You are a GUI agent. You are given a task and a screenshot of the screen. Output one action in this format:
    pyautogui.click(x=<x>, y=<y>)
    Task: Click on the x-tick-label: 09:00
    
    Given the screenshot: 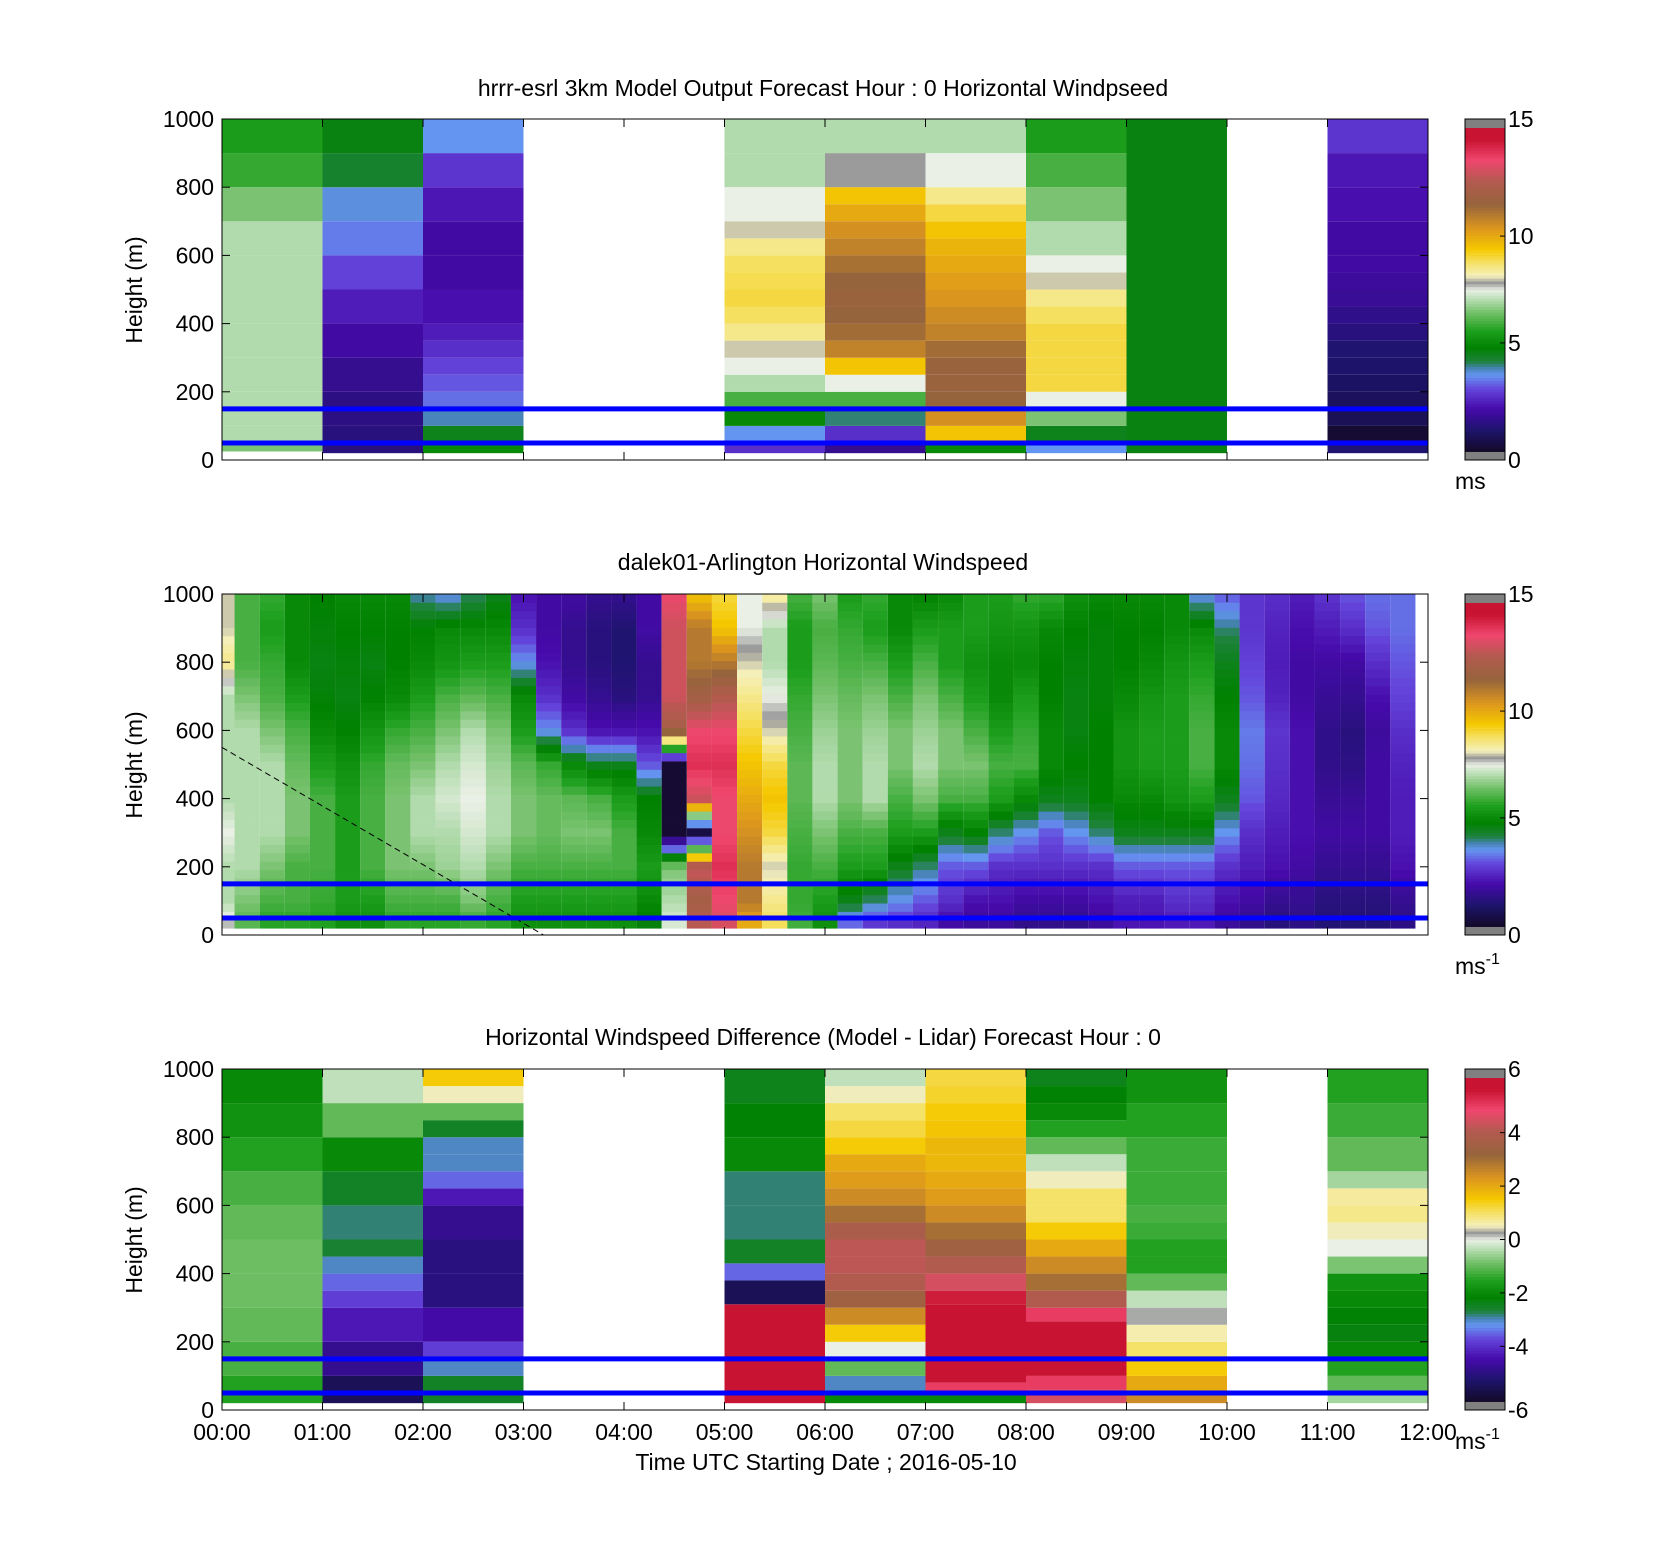 What is the action you would take?
    pyautogui.click(x=1127, y=1432)
    